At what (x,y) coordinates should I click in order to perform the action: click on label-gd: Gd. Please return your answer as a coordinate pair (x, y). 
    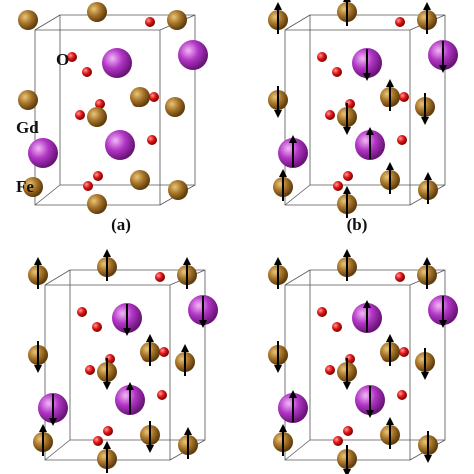
    Looking at the image, I should click on (27, 127).